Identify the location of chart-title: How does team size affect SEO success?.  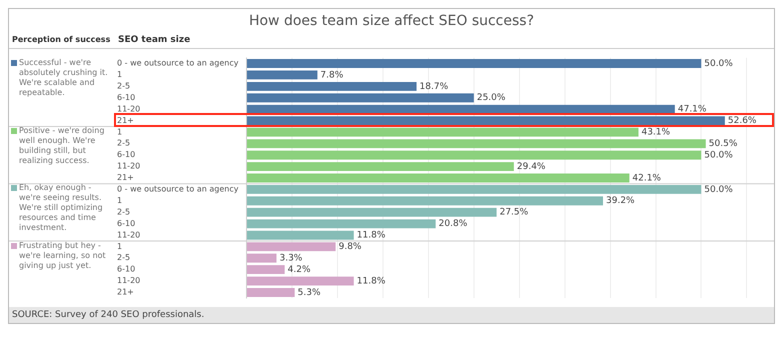
(392, 21).